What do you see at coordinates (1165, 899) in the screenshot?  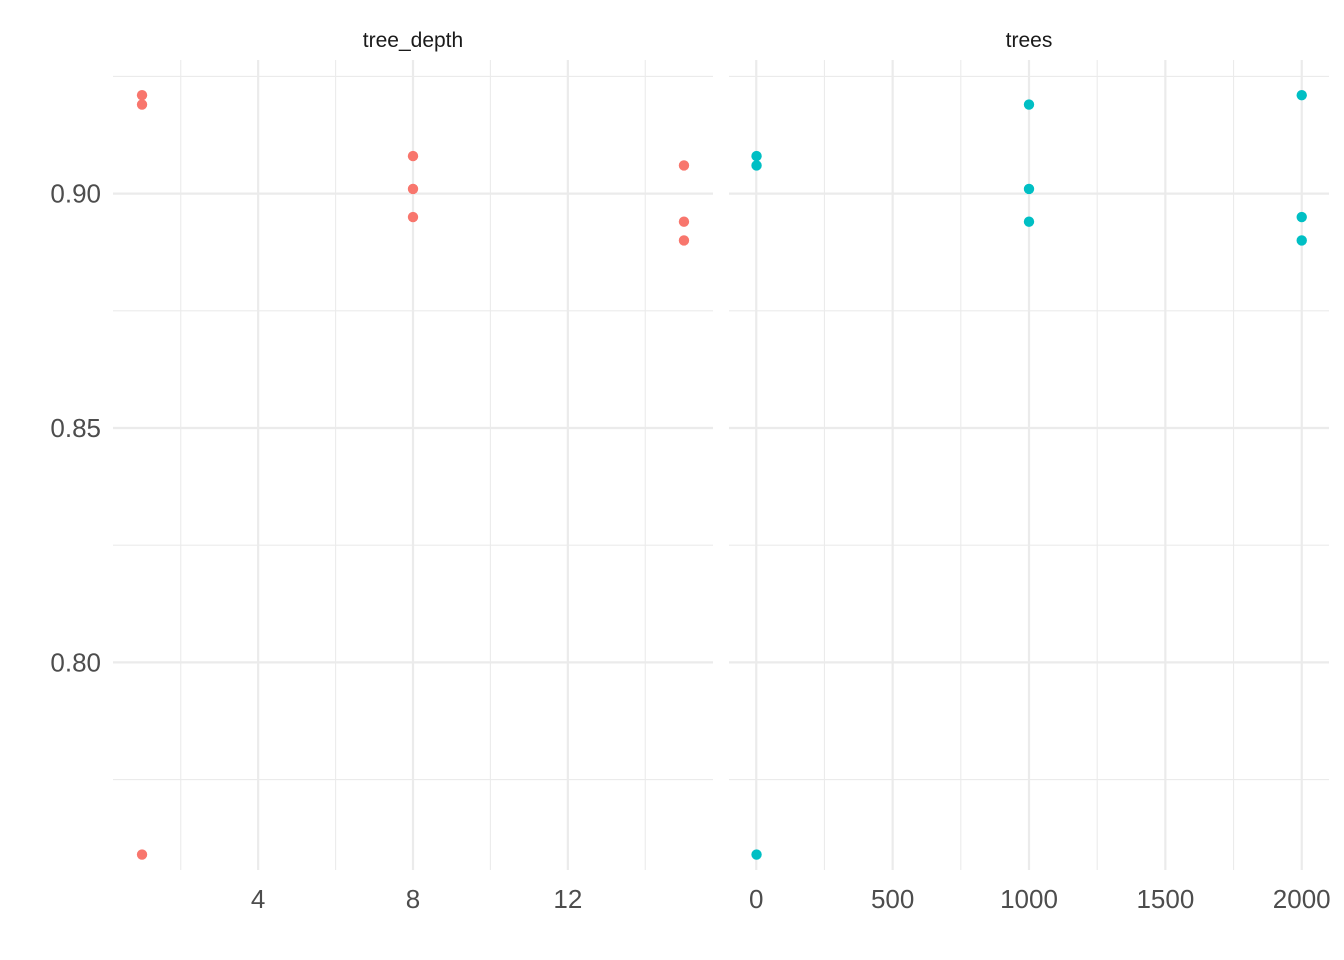 I see `x-tick-label: 1500` at bounding box center [1165, 899].